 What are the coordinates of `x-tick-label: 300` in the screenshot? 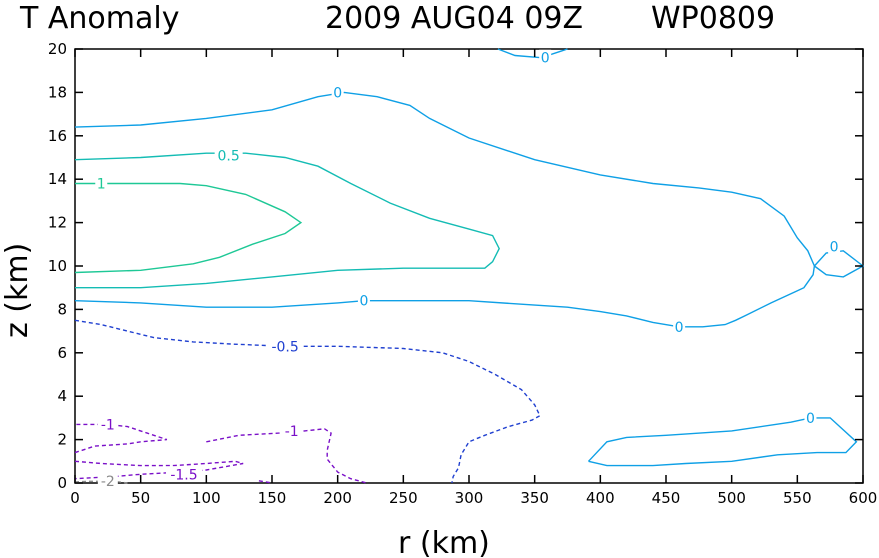 It's located at (469, 498).